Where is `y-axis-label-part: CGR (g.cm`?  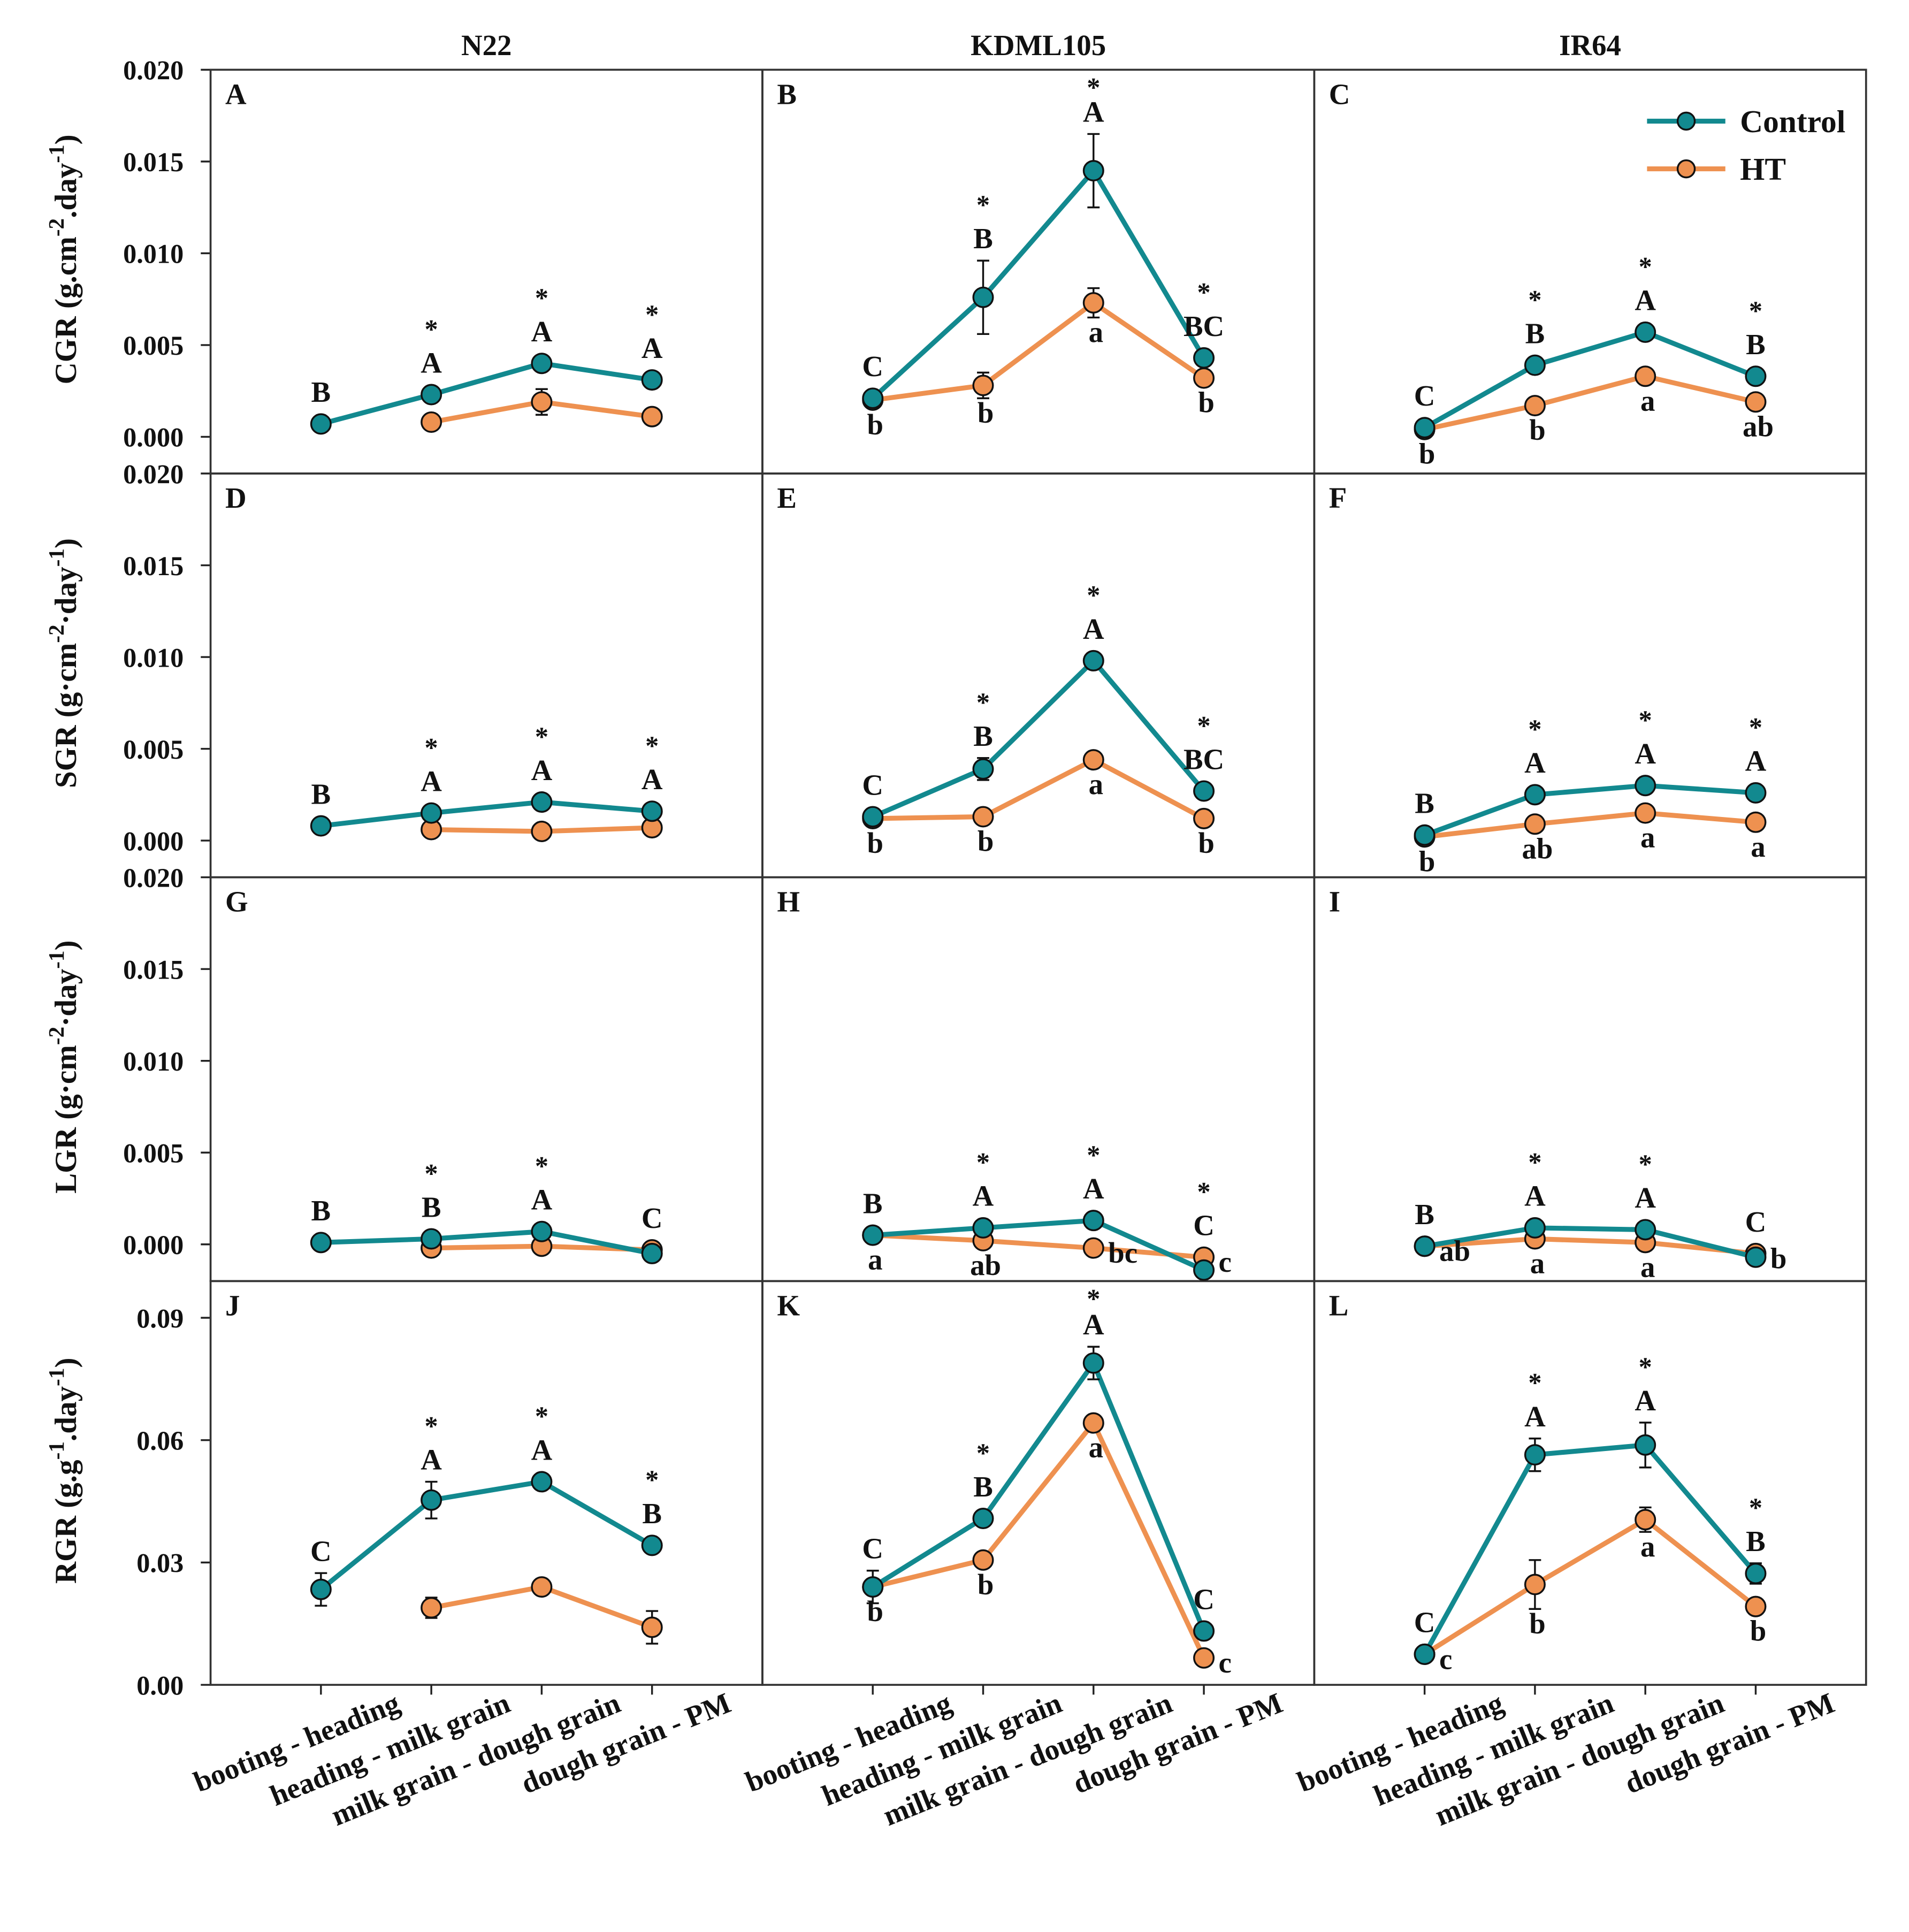 y-axis-label-part: CGR (g.cm is located at coordinates (66, 310).